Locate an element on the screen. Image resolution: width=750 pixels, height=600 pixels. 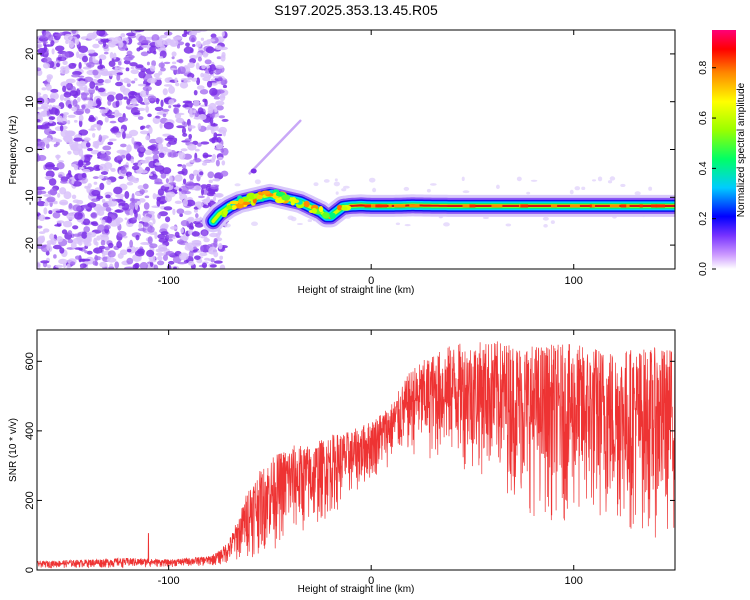
streak-dot is located at coordinates (253, 171).